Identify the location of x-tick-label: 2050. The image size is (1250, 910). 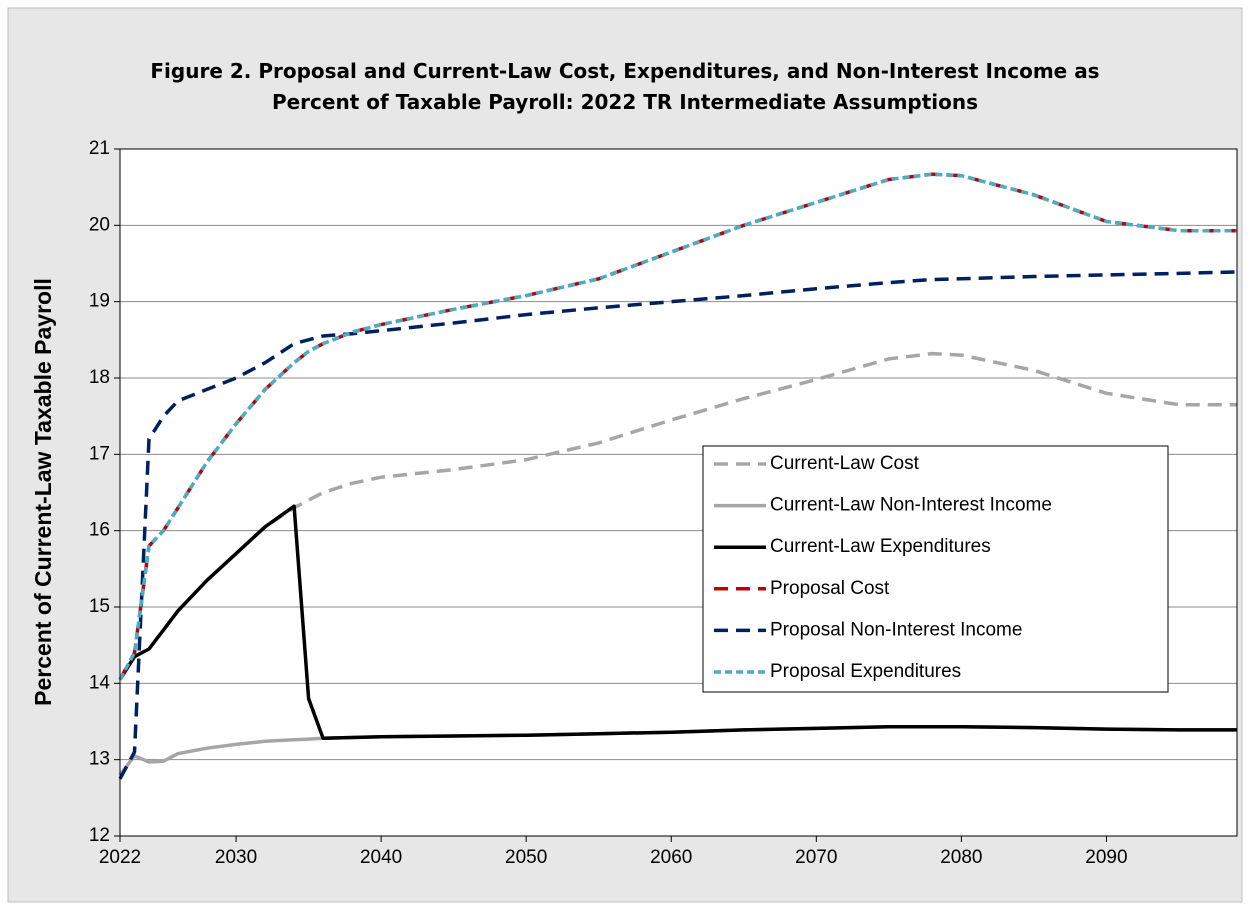
(526, 857).